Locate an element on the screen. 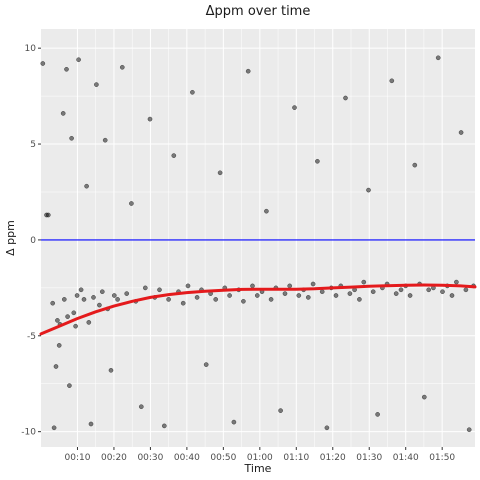  x-tick-label: 00:10 is located at coordinates (78, 458).